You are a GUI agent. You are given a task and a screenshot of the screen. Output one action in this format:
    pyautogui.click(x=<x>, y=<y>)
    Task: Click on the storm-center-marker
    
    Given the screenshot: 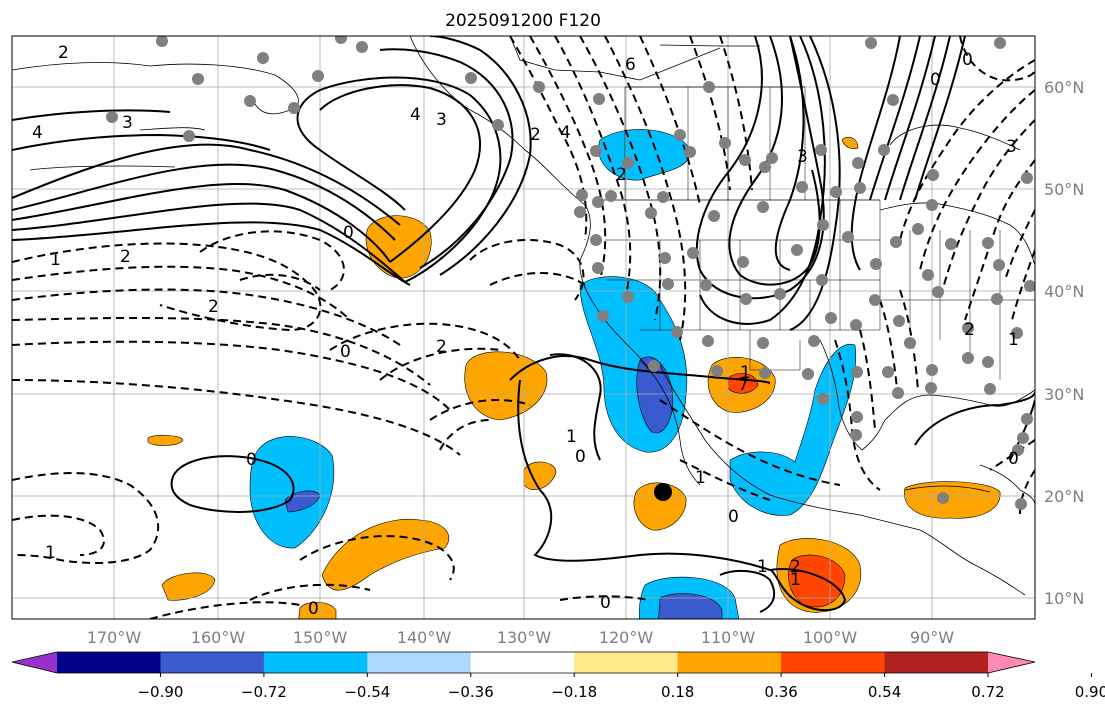 What is the action you would take?
    pyautogui.click(x=663, y=492)
    